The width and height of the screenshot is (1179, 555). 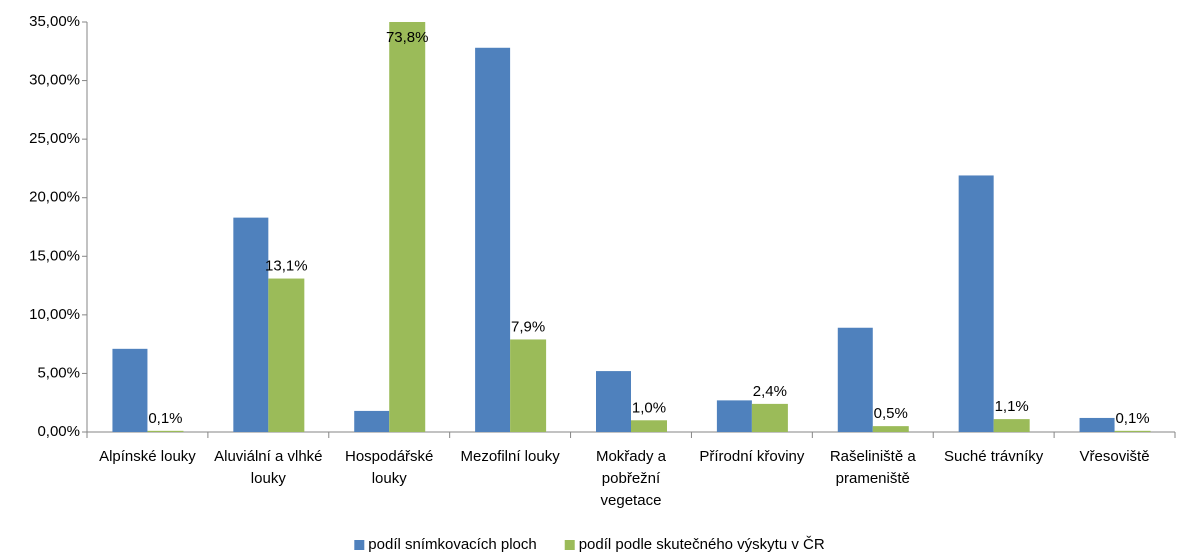 I want to click on data-label: 73,8%, so click(x=407, y=37).